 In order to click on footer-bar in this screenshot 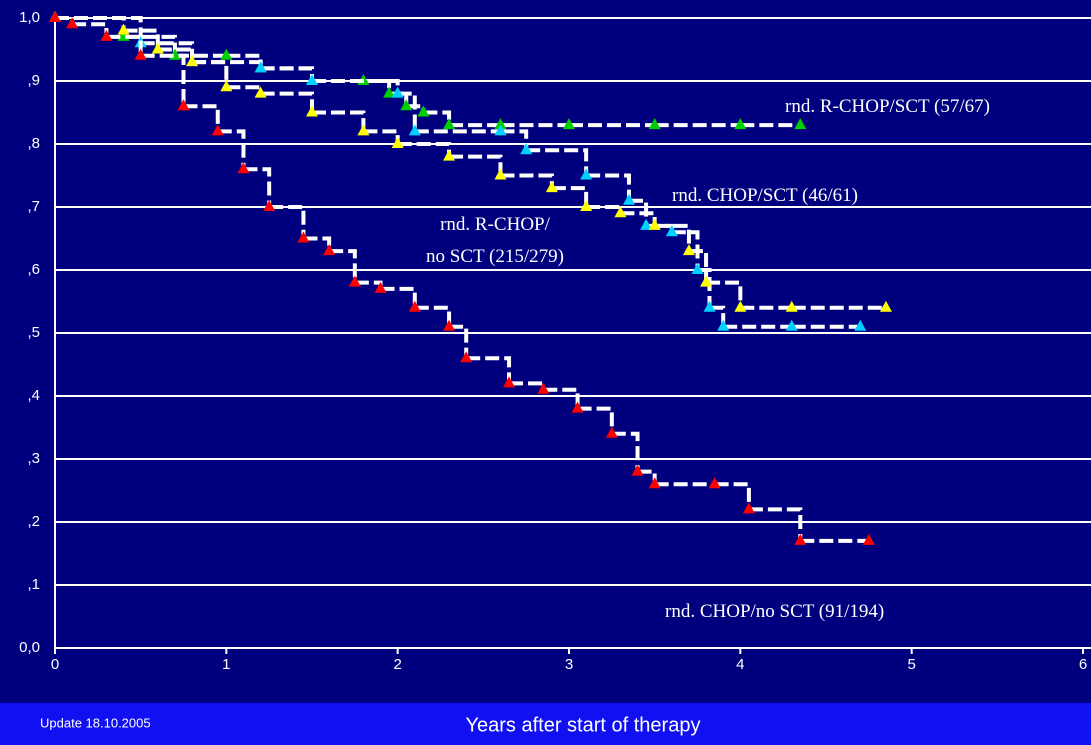, I will do `click(545, 724)`.